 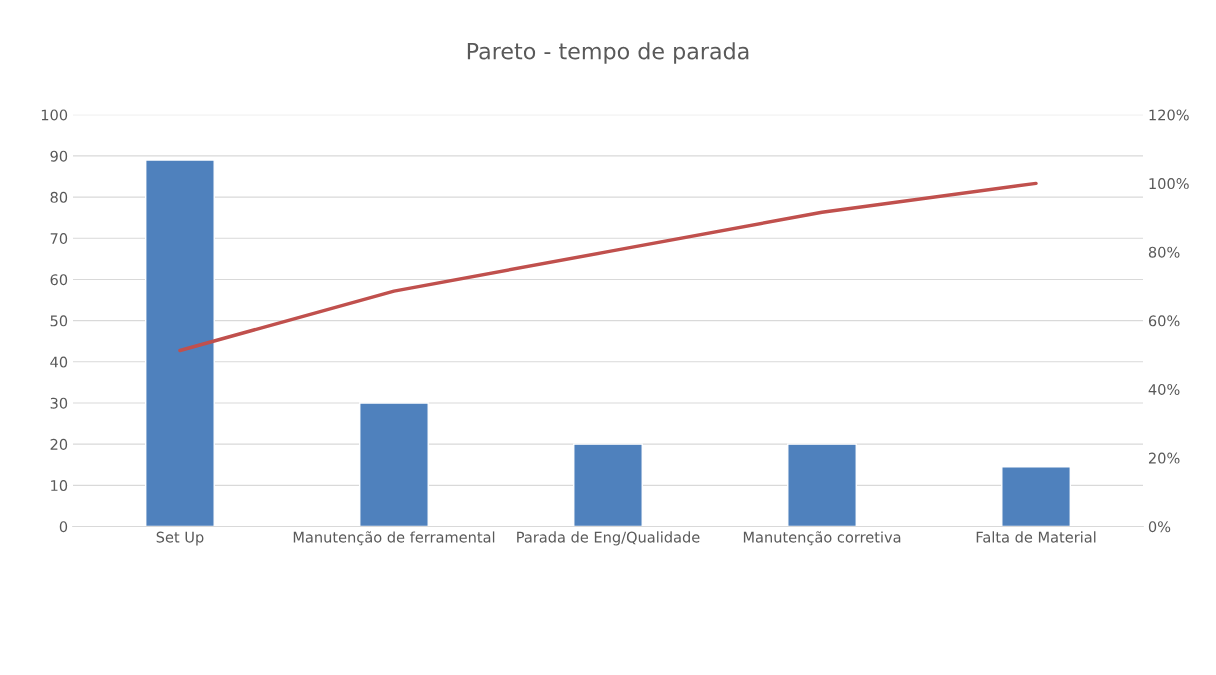 What do you see at coordinates (1164, 389) in the screenshot?
I see `y2-tick-label: 40%` at bounding box center [1164, 389].